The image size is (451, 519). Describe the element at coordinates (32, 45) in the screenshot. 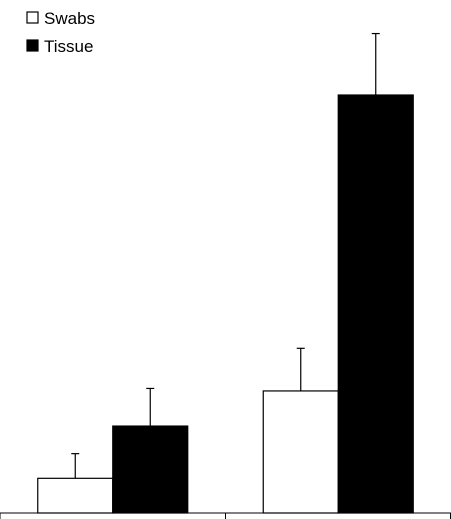

I see `legend-swatch-tissue` at that location.